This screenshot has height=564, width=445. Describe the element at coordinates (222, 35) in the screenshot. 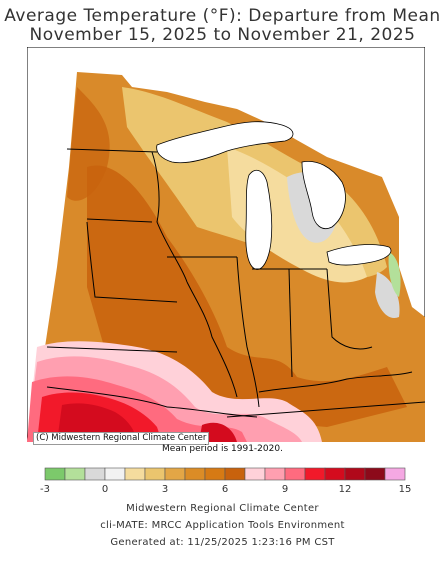

I see `map-title-line2: November 15, 2025 to November 21, 2025` at that location.